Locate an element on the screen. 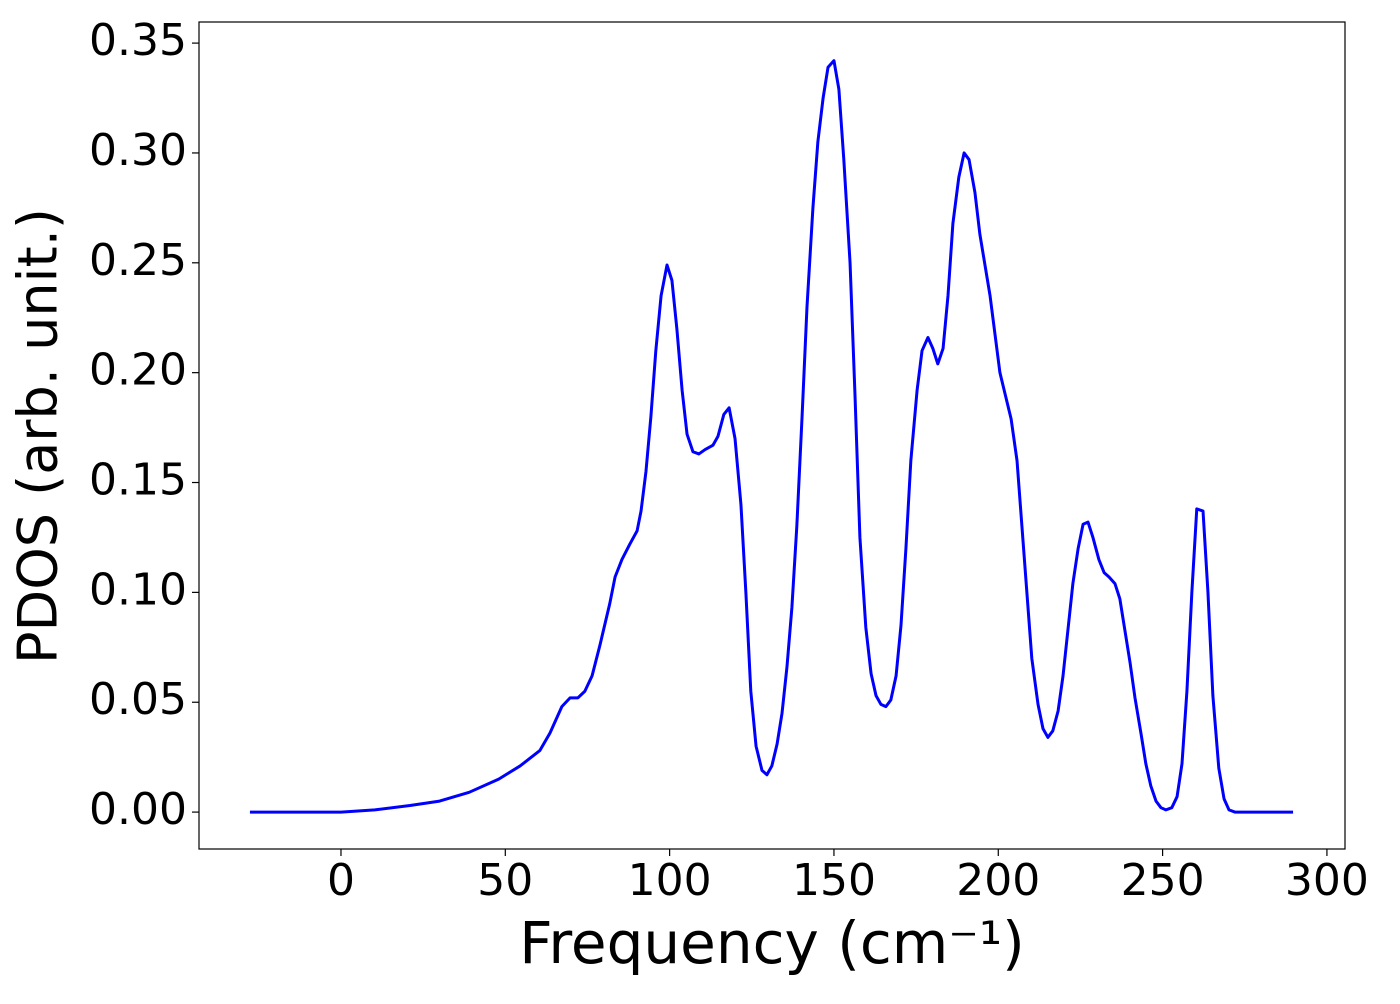  x-tick-label: 50 is located at coordinates (505, 880).